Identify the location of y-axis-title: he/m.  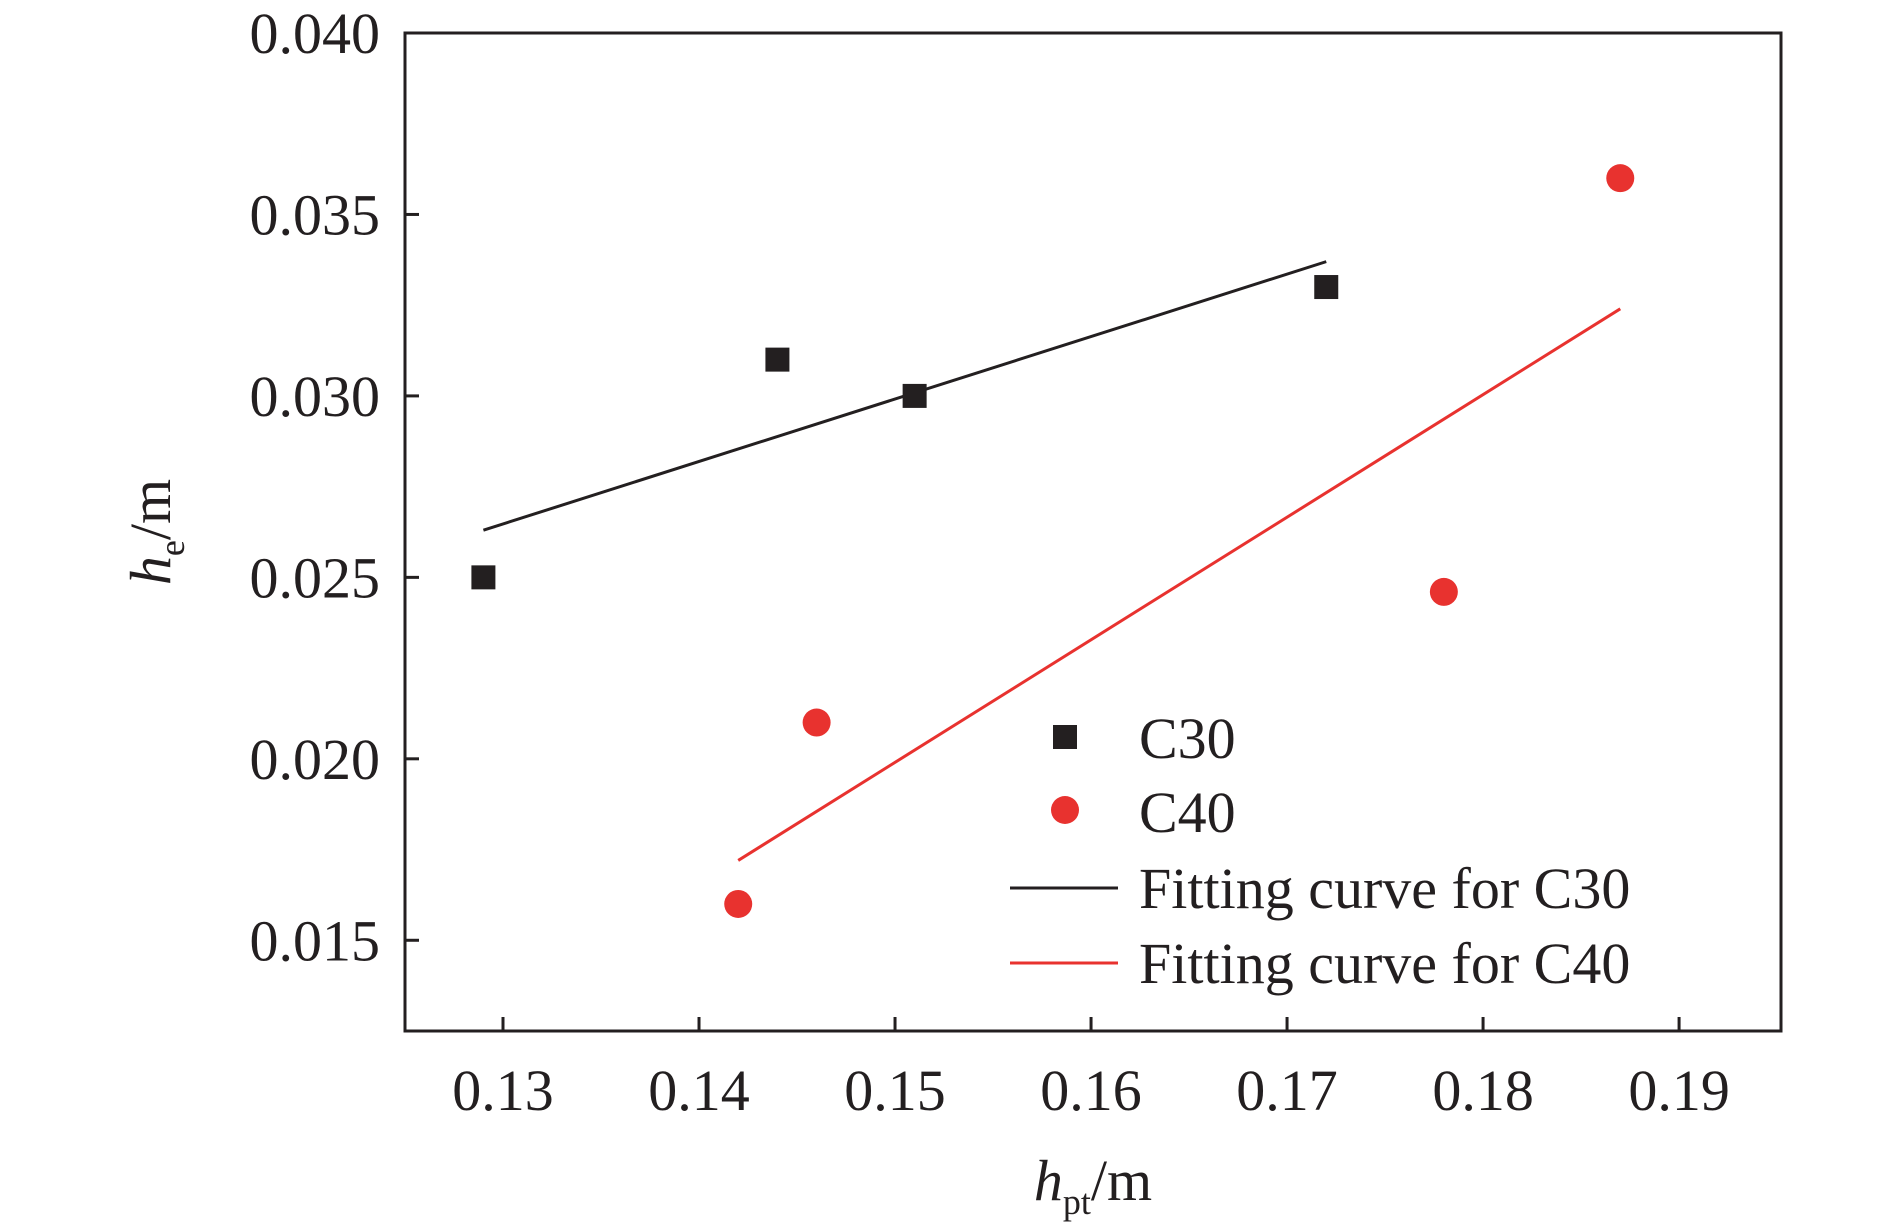
(155, 532).